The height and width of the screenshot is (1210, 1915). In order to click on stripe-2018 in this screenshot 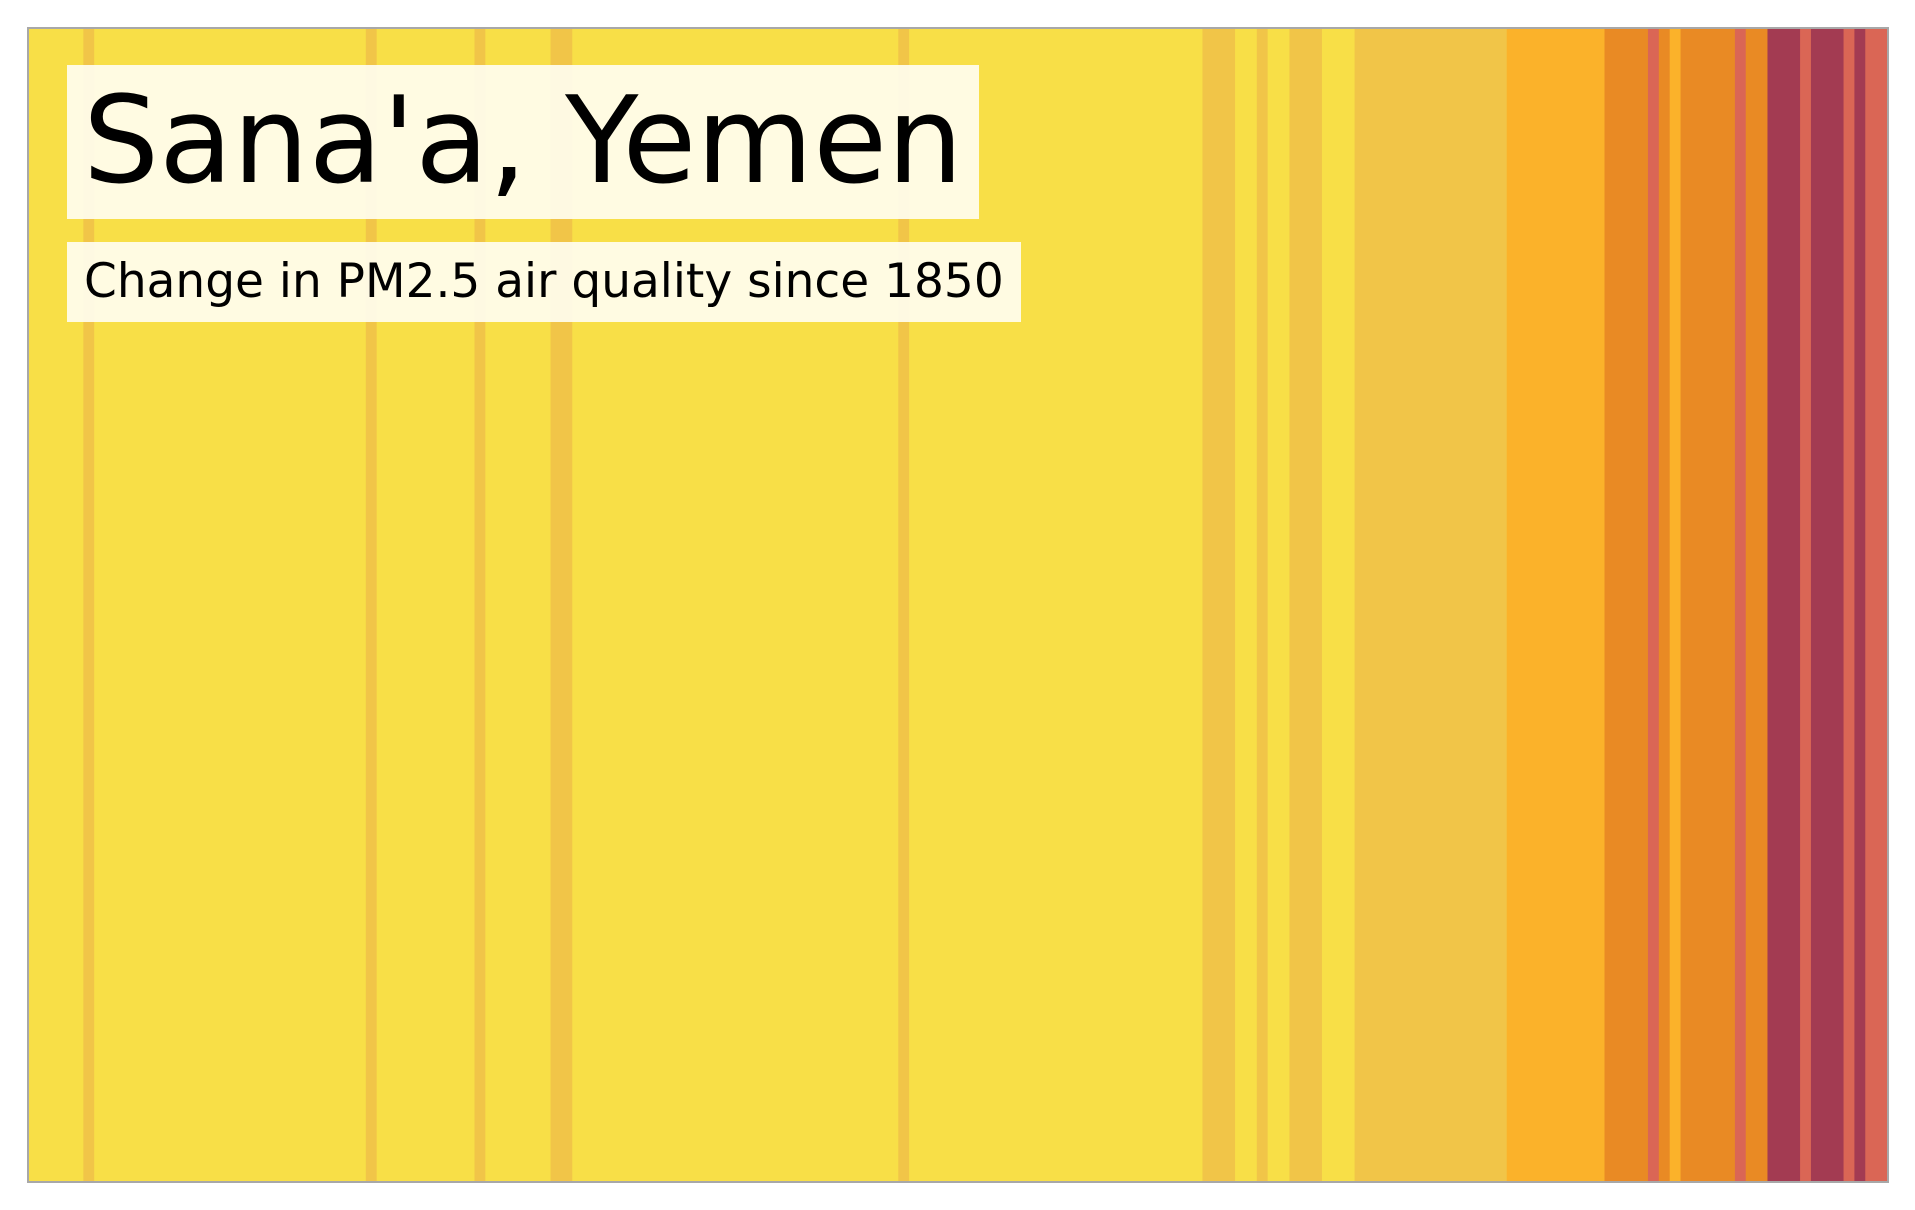, I will do `click(1860, 605)`.